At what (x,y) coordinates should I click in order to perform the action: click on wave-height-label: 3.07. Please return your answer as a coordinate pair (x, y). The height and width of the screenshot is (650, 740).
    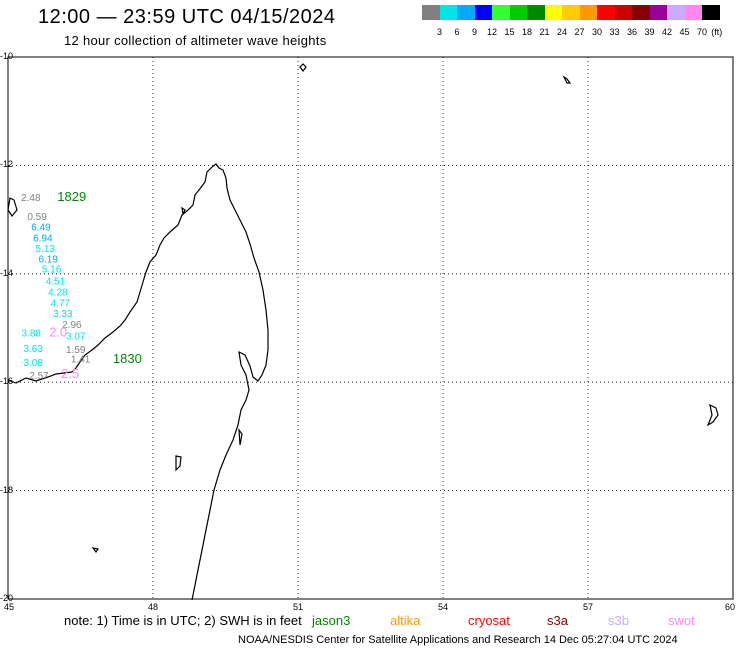
    Looking at the image, I should click on (76, 336).